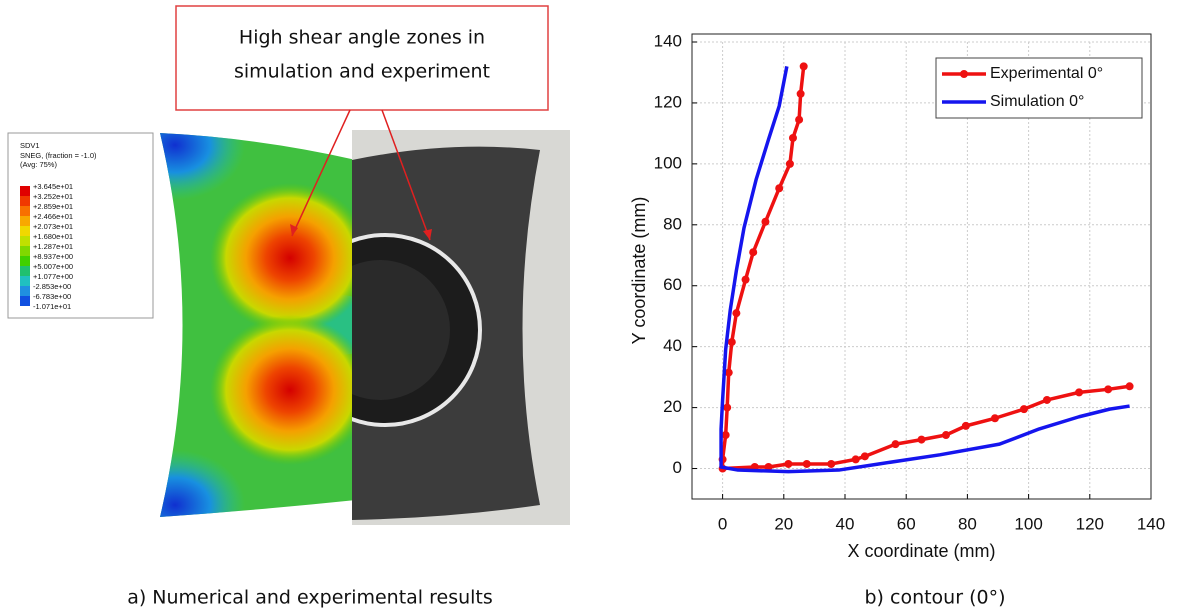 The height and width of the screenshot is (613, 1178). I want to click on contour-label: +1.680e+01, so click(53, 236).